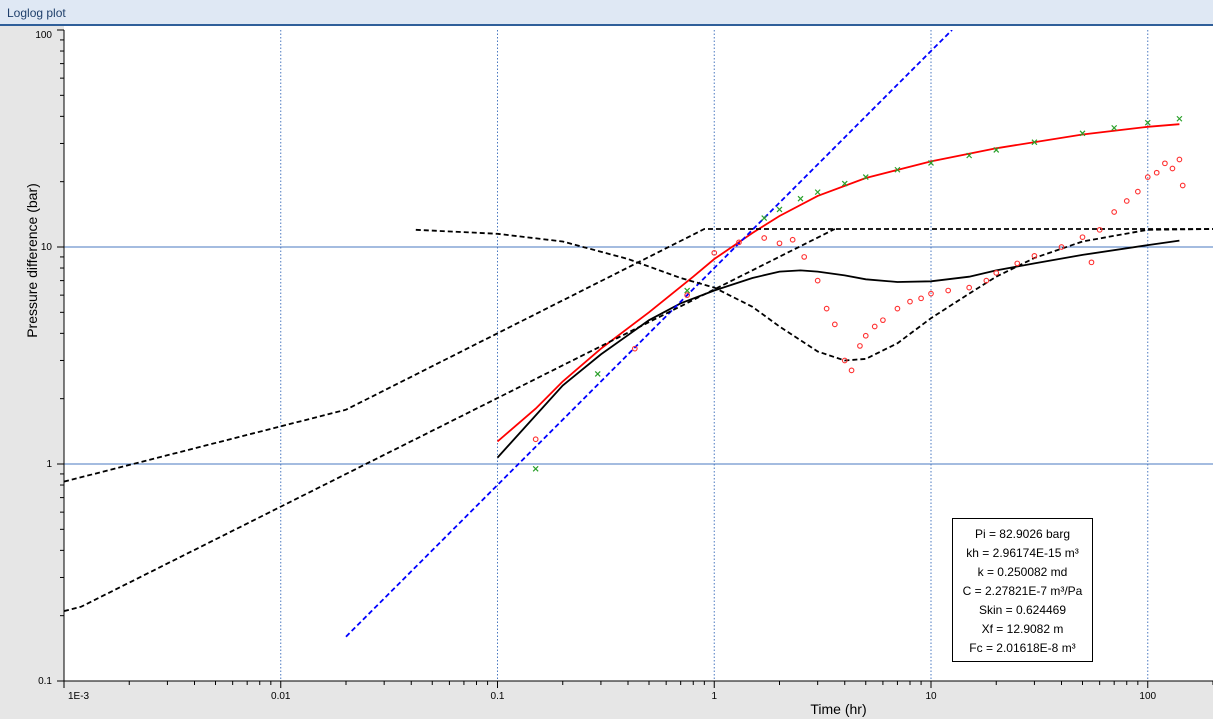 The width and height of the screenshot is (1213, 724). I want to click on y-axis-margin, so click(32, 372).